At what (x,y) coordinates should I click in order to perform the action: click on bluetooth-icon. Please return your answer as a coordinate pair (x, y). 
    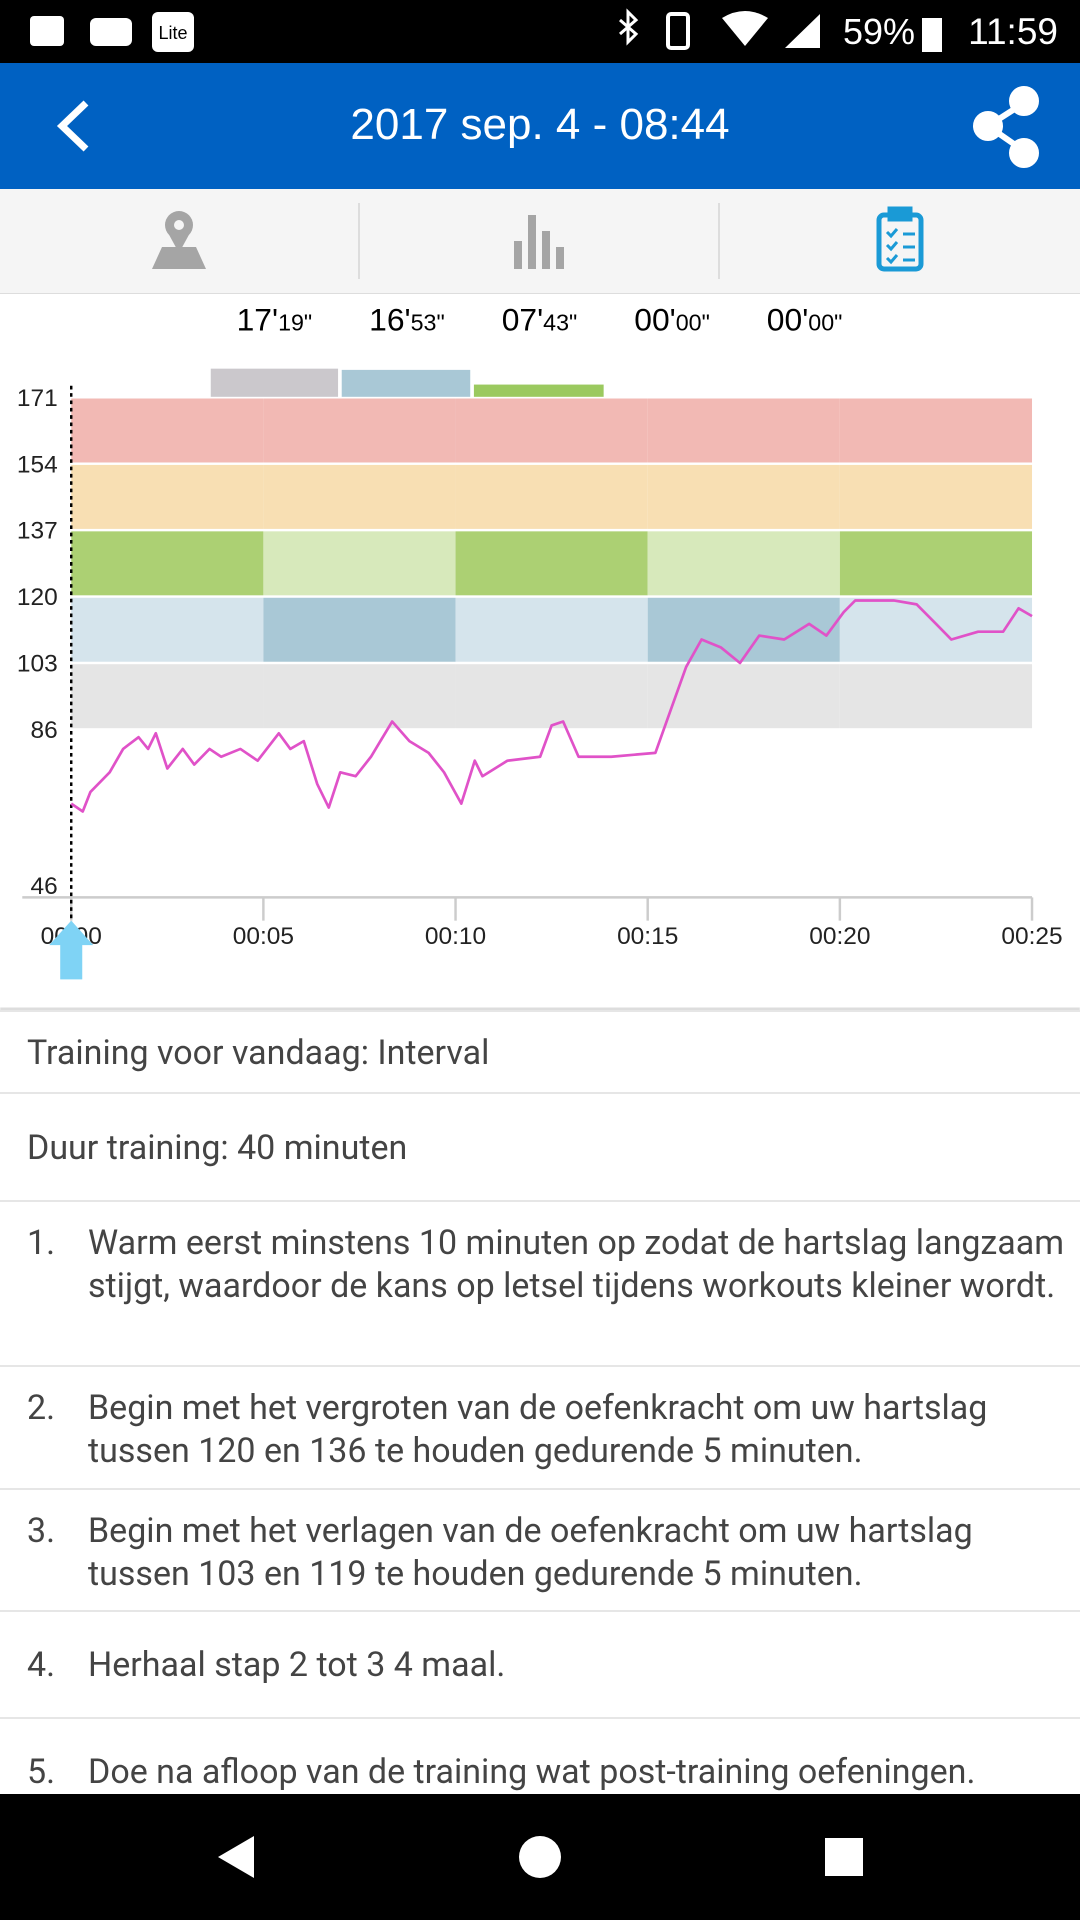
    Looking at the image, I should click on (629, 27).